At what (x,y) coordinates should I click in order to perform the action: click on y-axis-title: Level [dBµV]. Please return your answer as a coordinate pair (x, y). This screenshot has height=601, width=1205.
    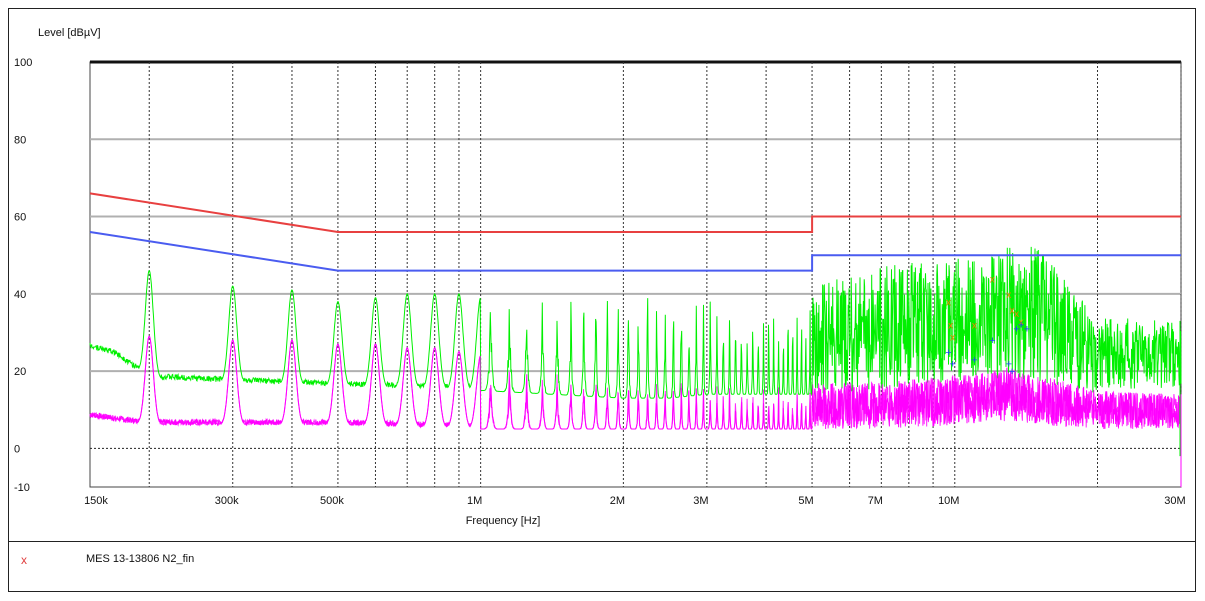
    Looking at the image, I should click on (69, 33).